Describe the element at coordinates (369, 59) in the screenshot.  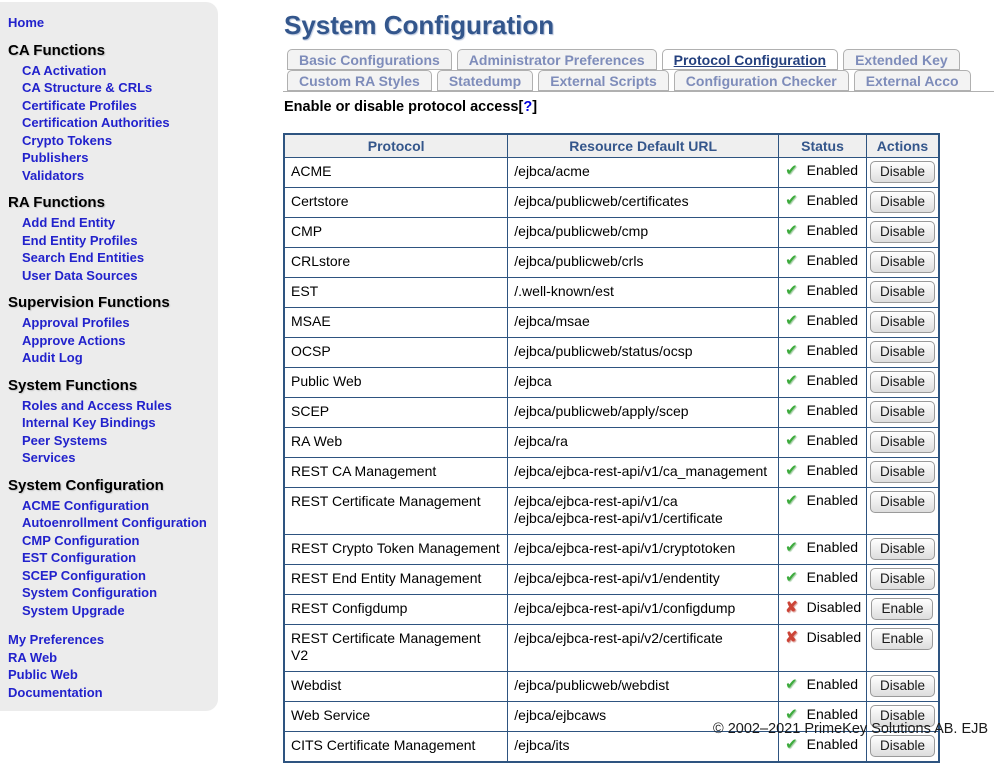
I see `tab-basic-configurations: Basic Configurations` at that location.